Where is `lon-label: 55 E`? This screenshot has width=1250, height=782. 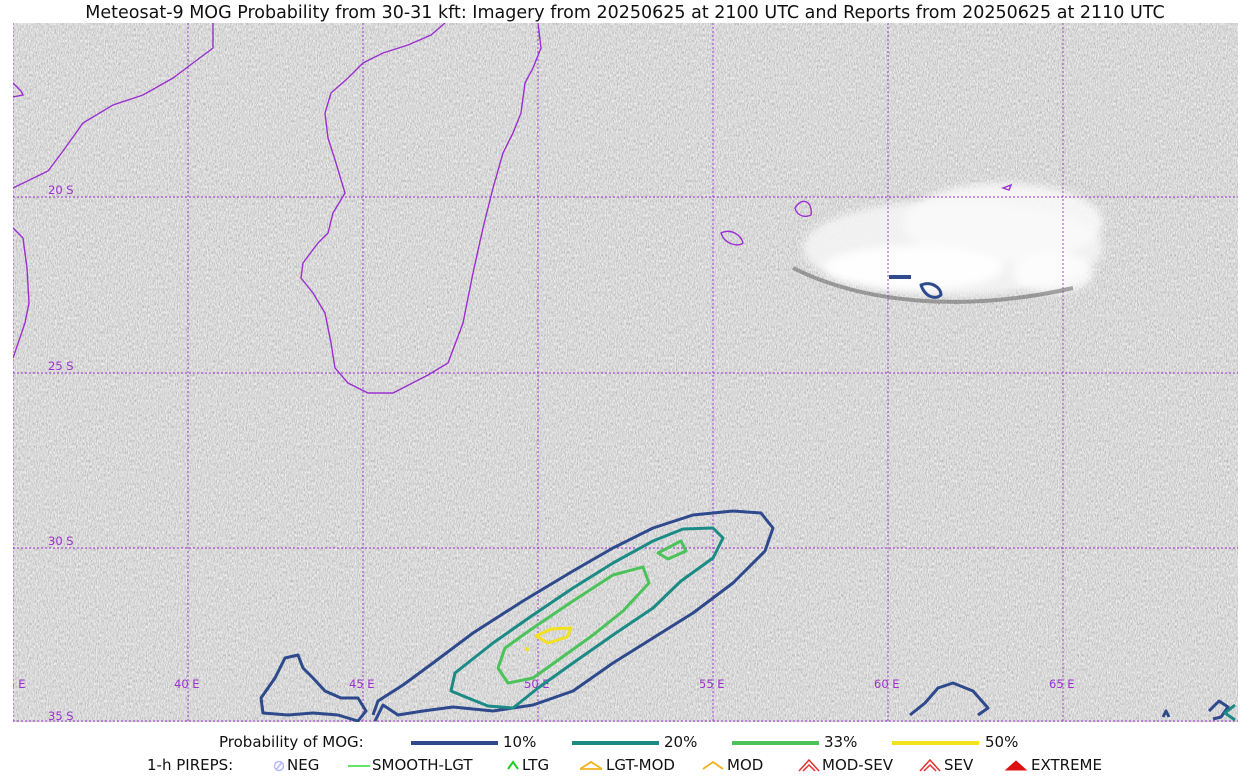
lon-label: 55 E is located at coordinates (712, 684).